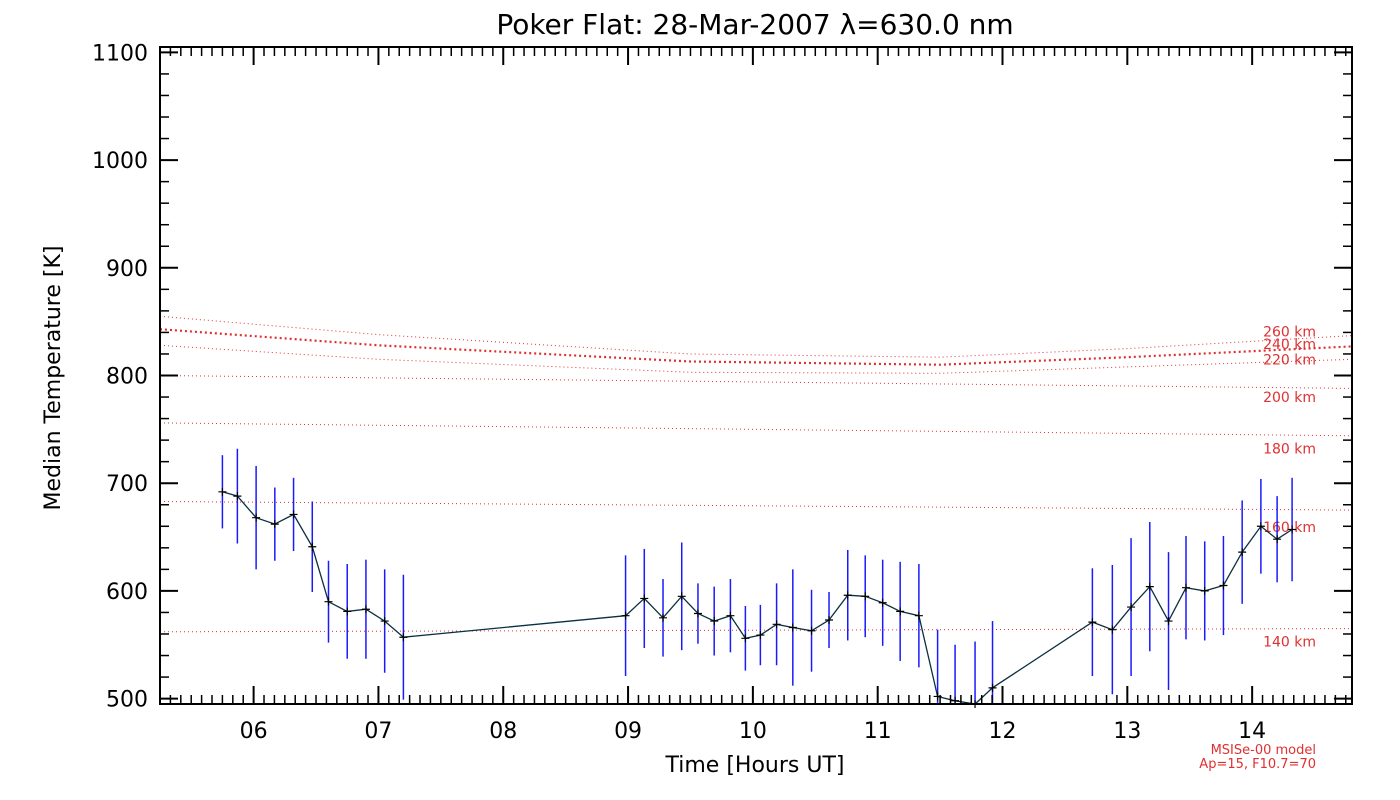 The height and width of the screenshot is (800, 1400). I want to click on model-curve-220-km, so click(756, 359).